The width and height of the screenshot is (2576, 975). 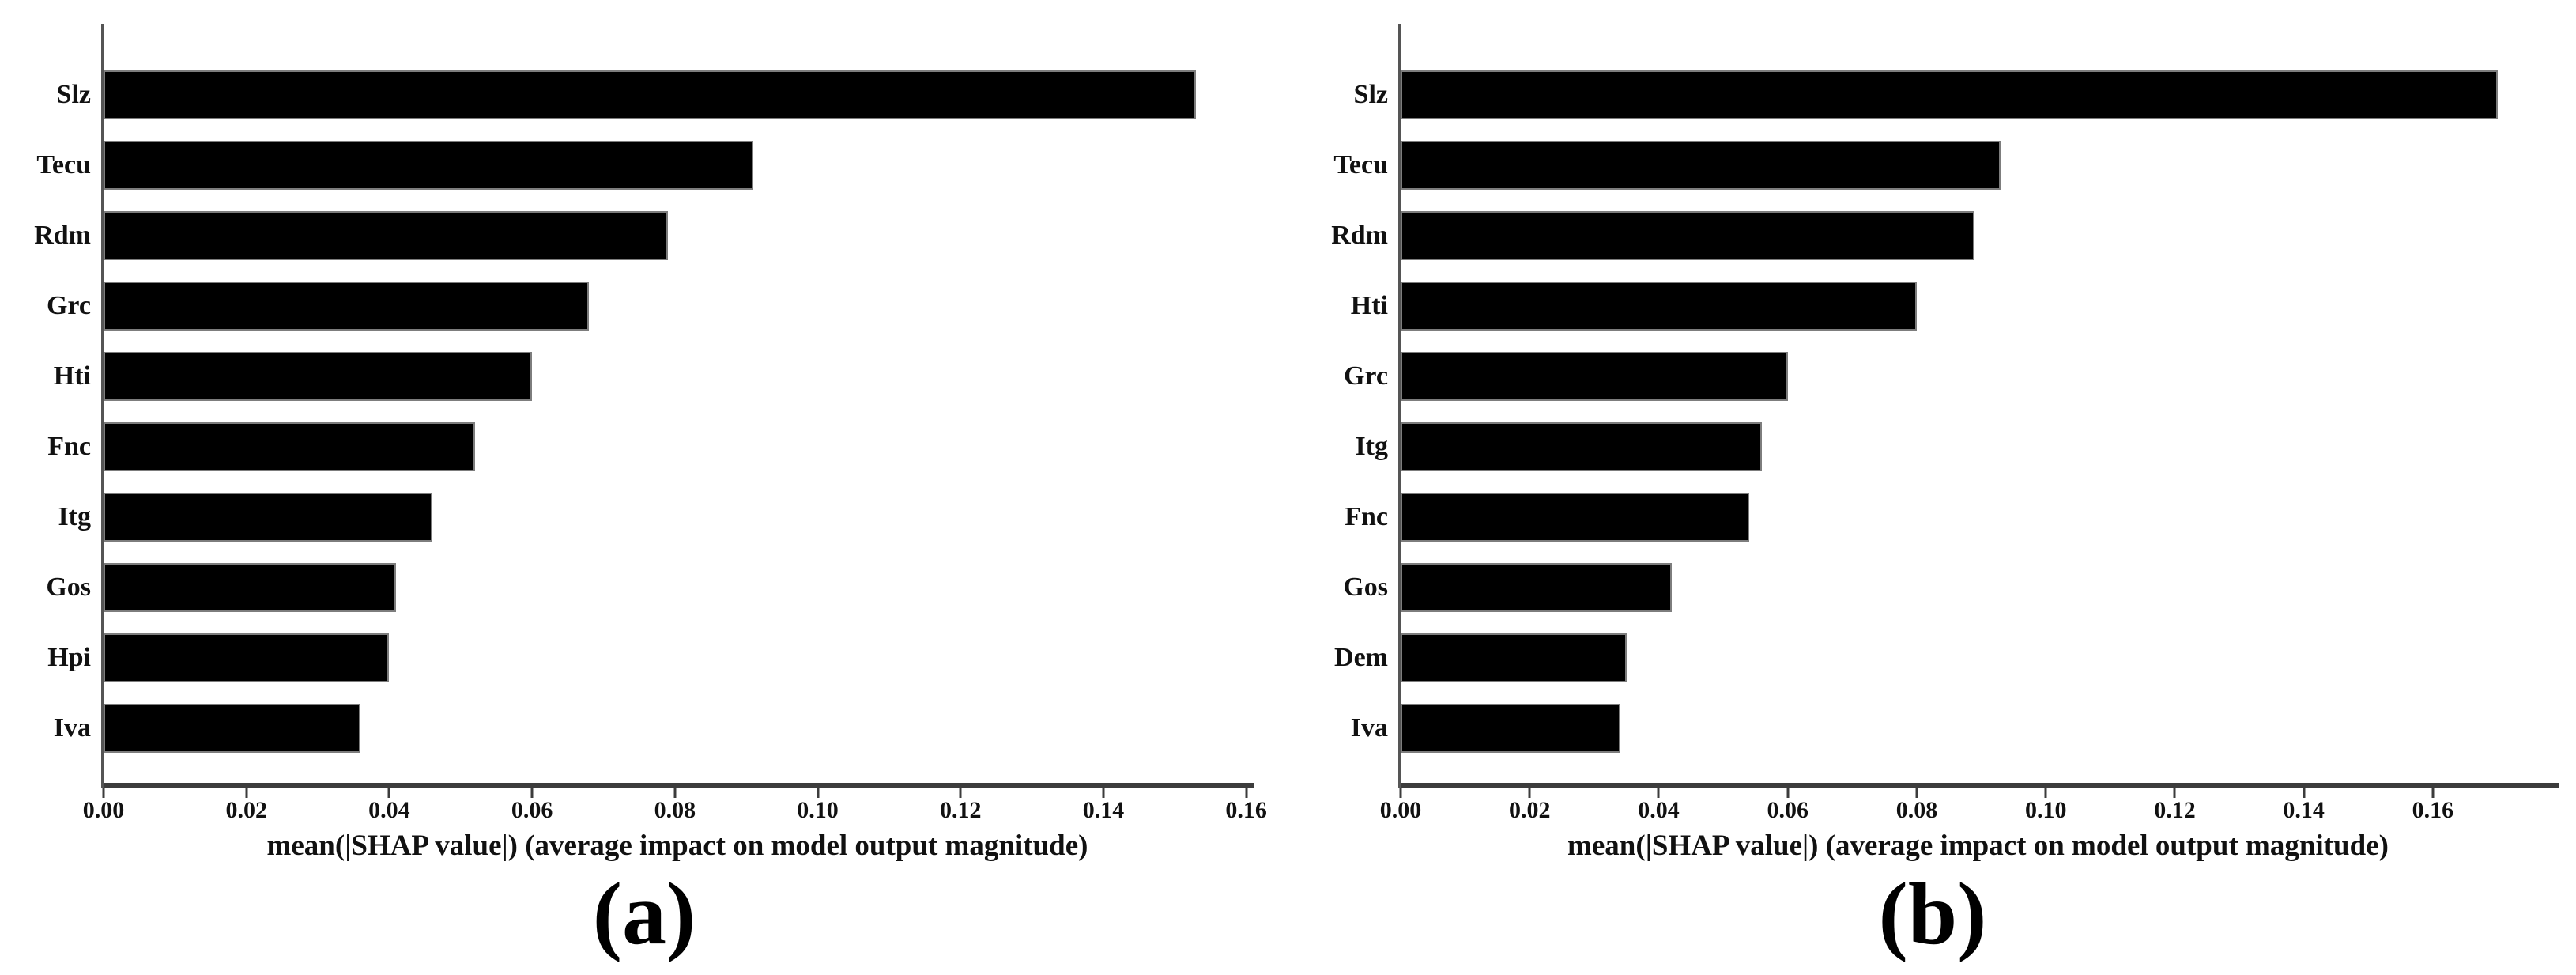 What do you see at coordinates (1514, 658) in the screenshot?
I see `bar-dem` at bounding box center [1514, 658].